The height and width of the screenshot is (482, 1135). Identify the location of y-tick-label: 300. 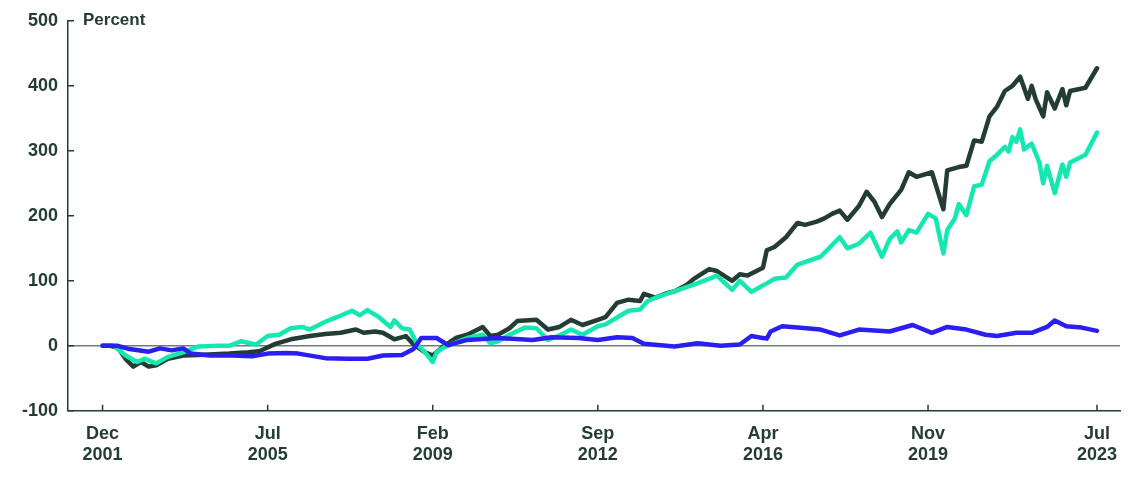
(42, 149).